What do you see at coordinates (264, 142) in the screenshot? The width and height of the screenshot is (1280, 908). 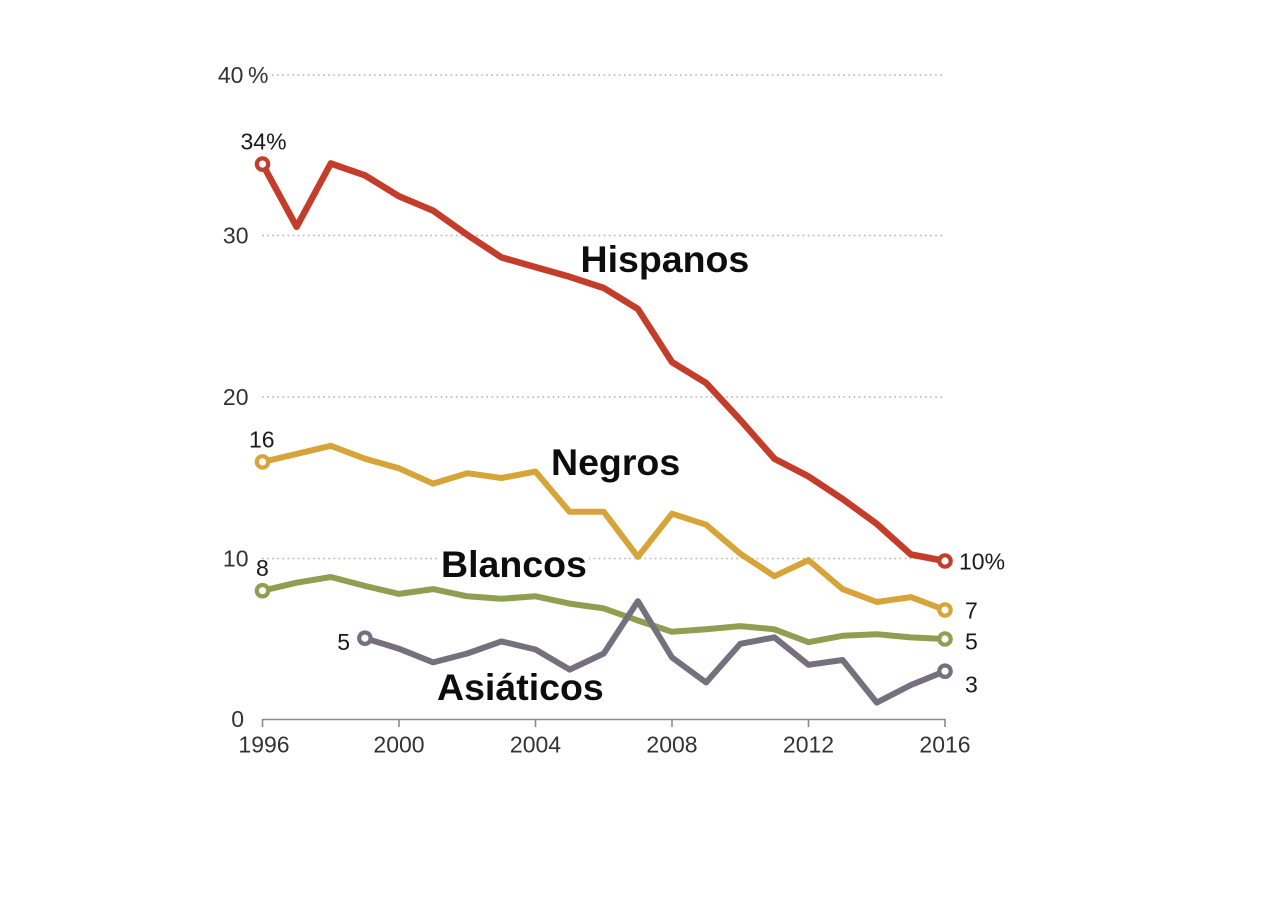 I see `svg-text: 34%` at bounding box center [264, 142].